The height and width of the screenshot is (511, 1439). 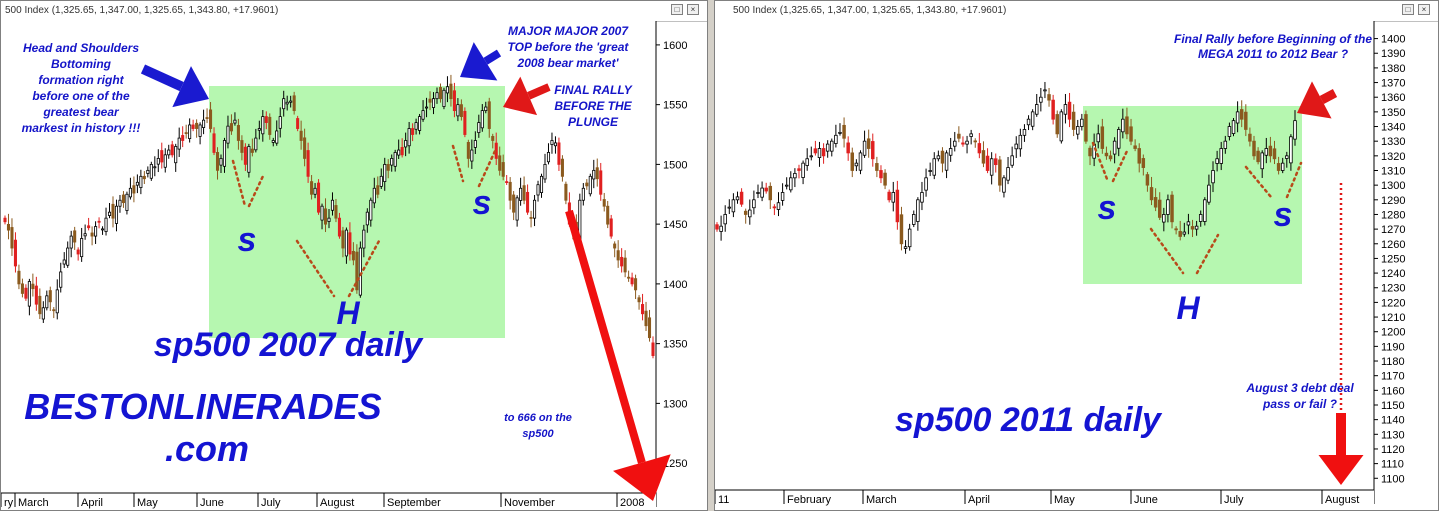 What do you see at coordinates (1300, 404) in the screenshot?
I see `aug-note-line: pass or fail ?` at bounding box center [1300, 404].